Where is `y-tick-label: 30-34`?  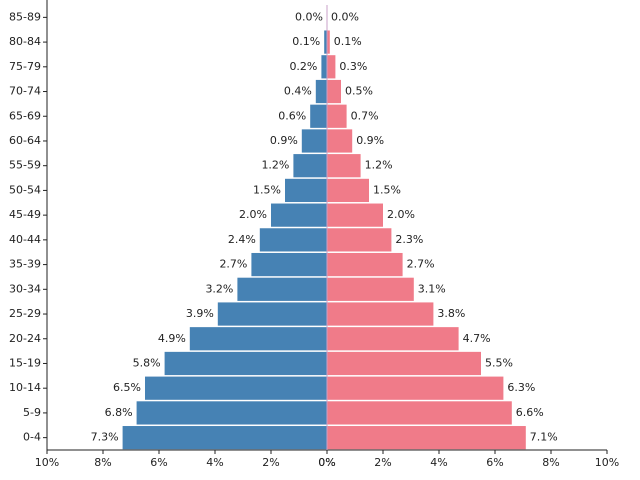 y-tick-label: 30-34 is located at coordinates (25, 288).